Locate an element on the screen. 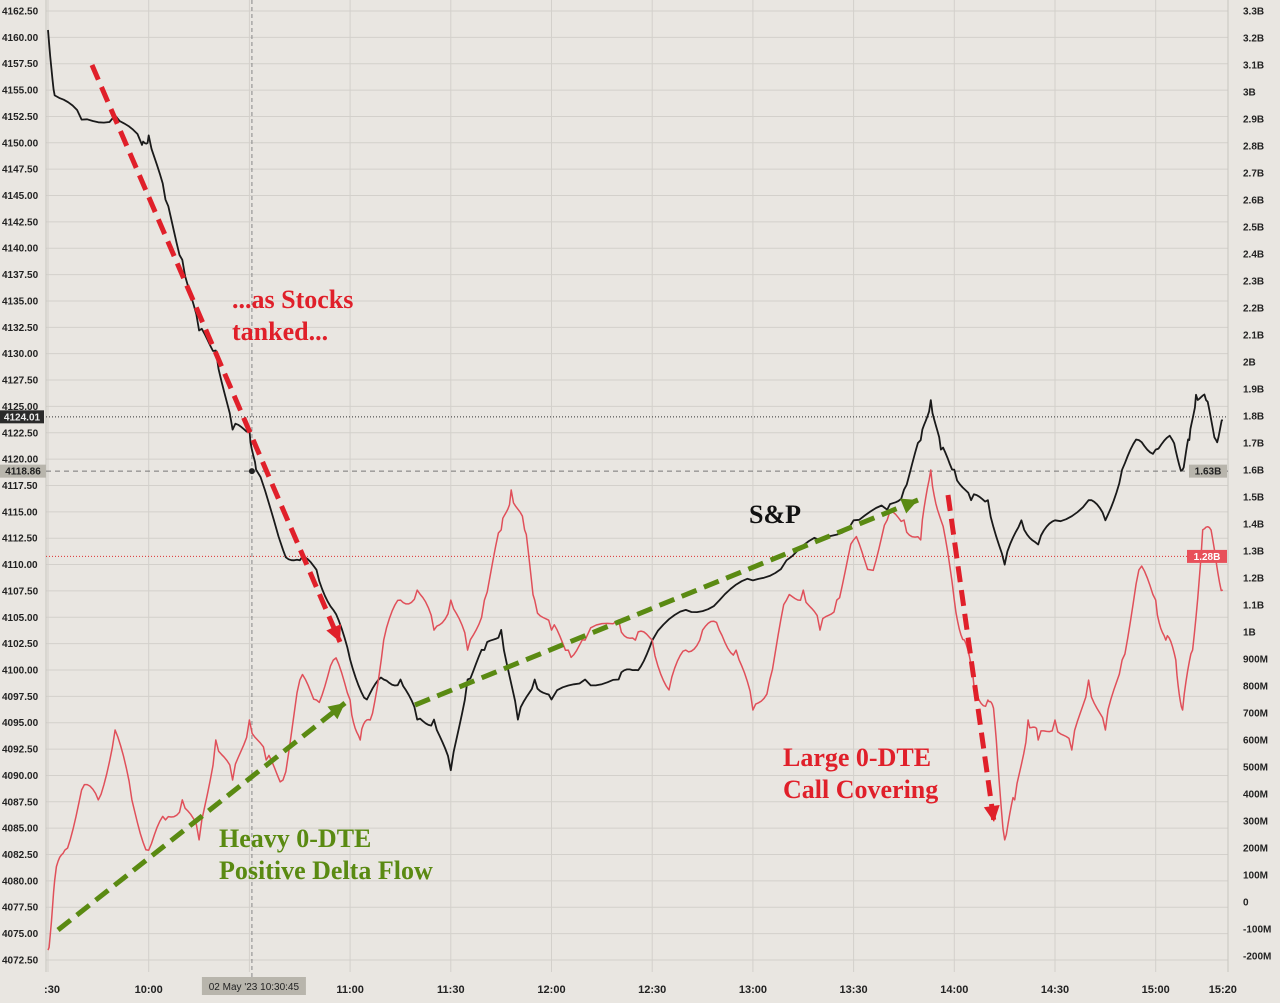 This screenshot has width=1280, height=1003. left-tick-label: 4085.00 is located at coordinates (20, 829).